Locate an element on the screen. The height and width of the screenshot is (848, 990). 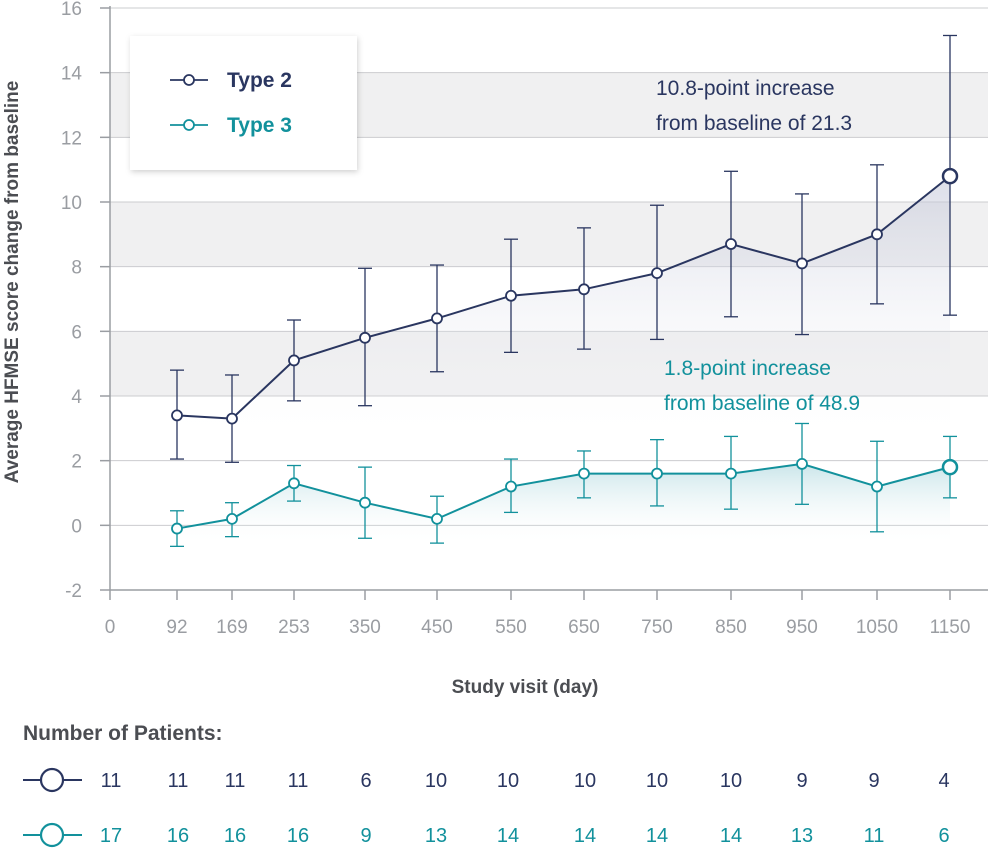
x-tick-label: 92 is located at coordinates (176, 627).